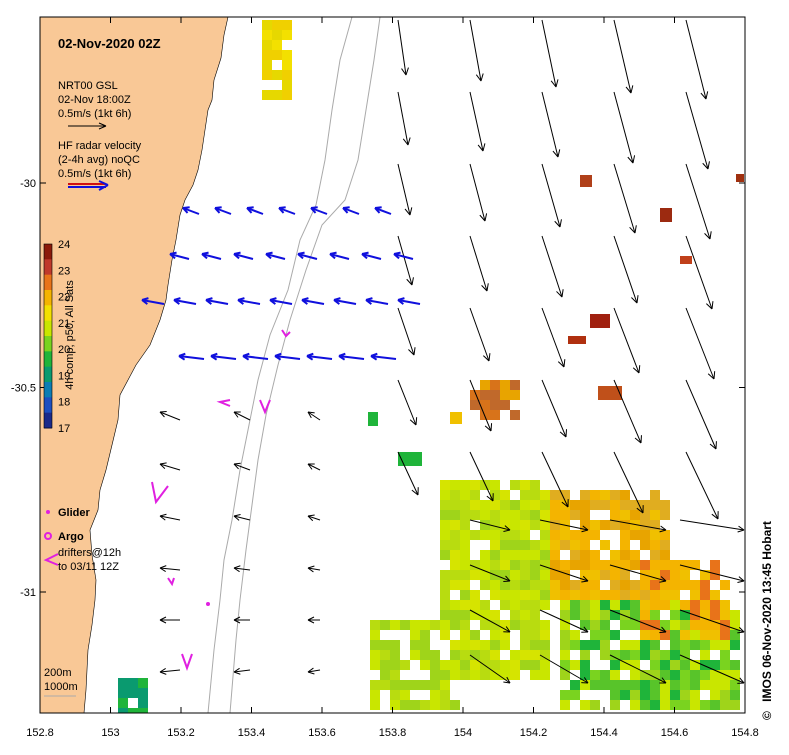 This screenshot has height=755, width=789. Describe the element at coordinates (40, 733) in the screenshot. I see `x-tick-label: 152.8` at that location.